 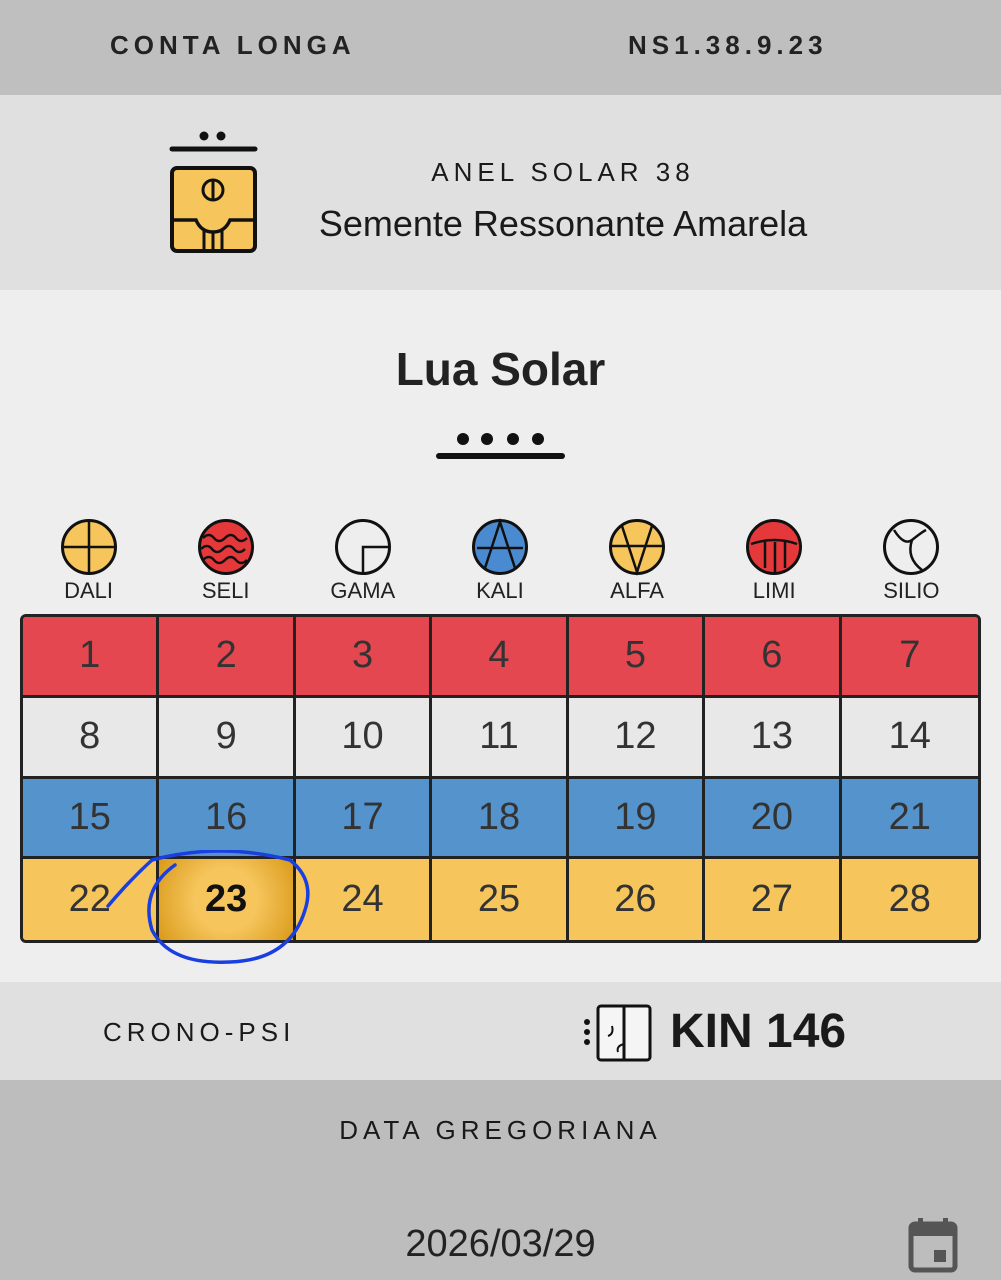 I want to click on header-bar: CONTA LONGA NS1.38.9.23, so click(x=500, y=47).